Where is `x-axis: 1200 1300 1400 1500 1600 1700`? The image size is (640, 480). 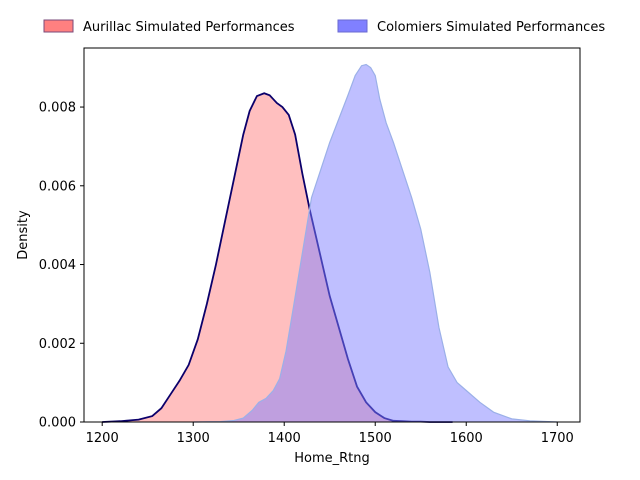
x-axis: 1200 1300 1400 1500 1600 1700 is located at coordinates (330, 434).